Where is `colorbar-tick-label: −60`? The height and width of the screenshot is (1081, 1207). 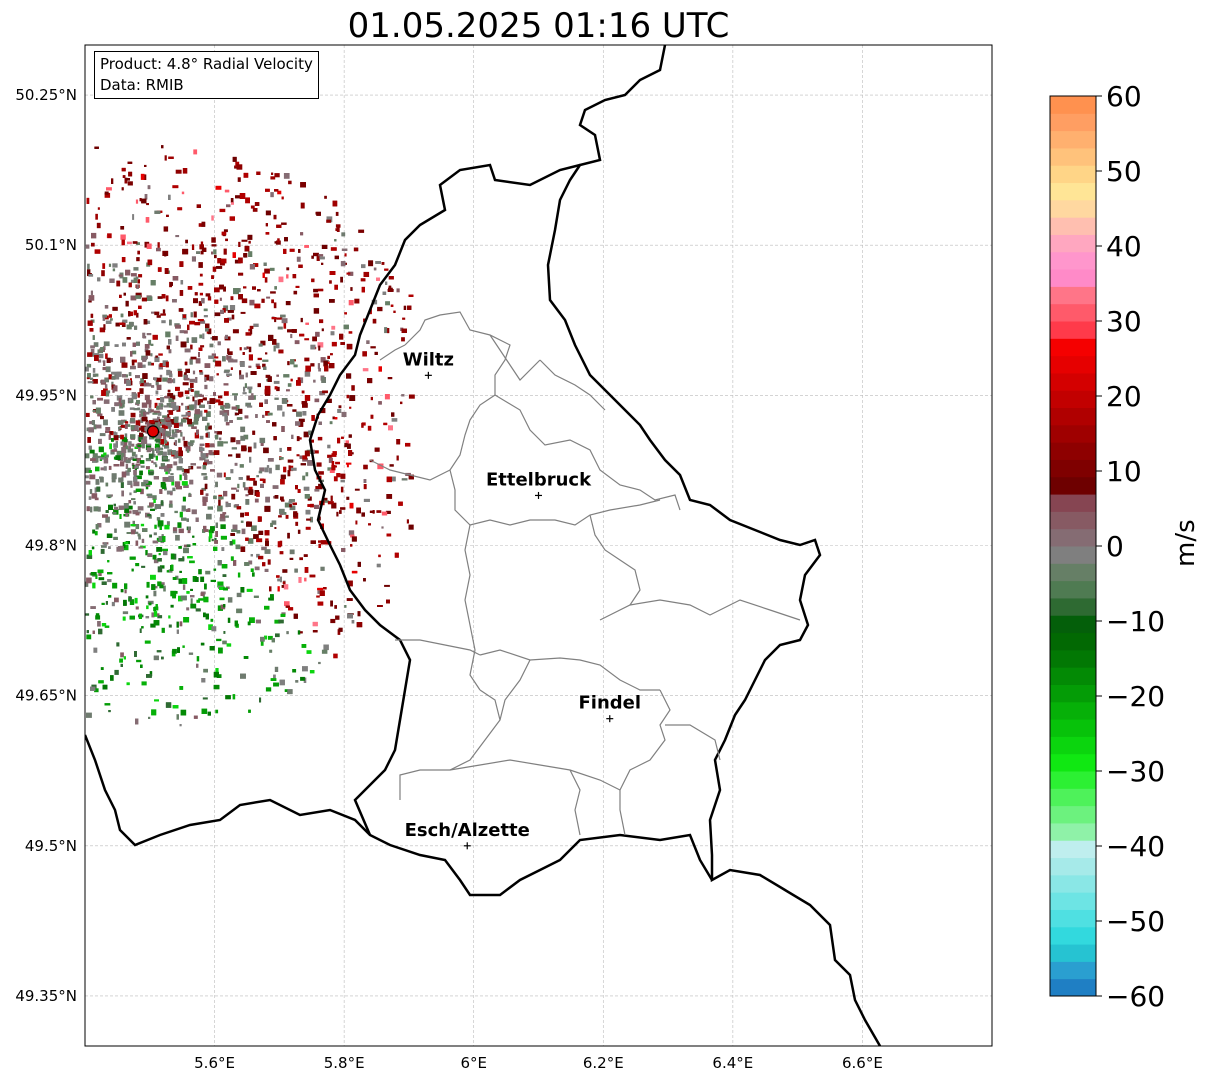
colorbar-tick-label: −60 is located at coordinates (1135, 996).